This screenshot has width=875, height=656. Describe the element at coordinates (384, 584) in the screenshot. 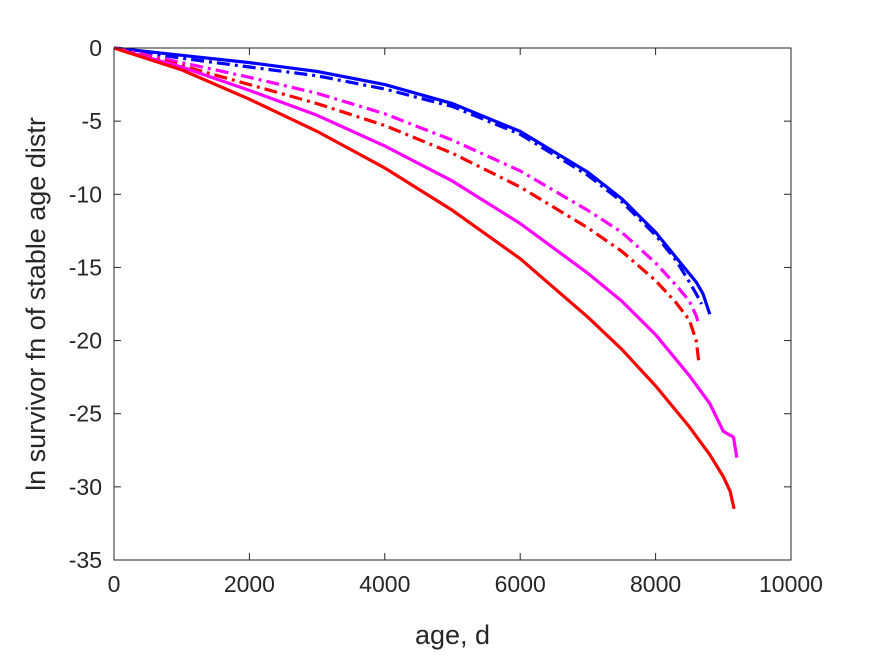

I see `x-tick-label: 4000` at that location.